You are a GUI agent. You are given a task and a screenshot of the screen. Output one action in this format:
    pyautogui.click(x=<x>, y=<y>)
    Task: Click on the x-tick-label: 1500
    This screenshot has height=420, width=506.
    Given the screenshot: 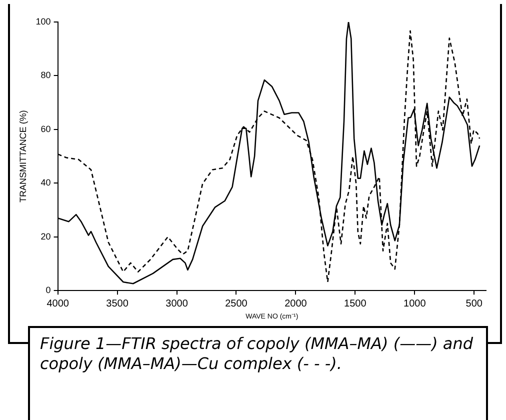 What is the action you would take?
    pyautogui.click(x=355, y=304)
    